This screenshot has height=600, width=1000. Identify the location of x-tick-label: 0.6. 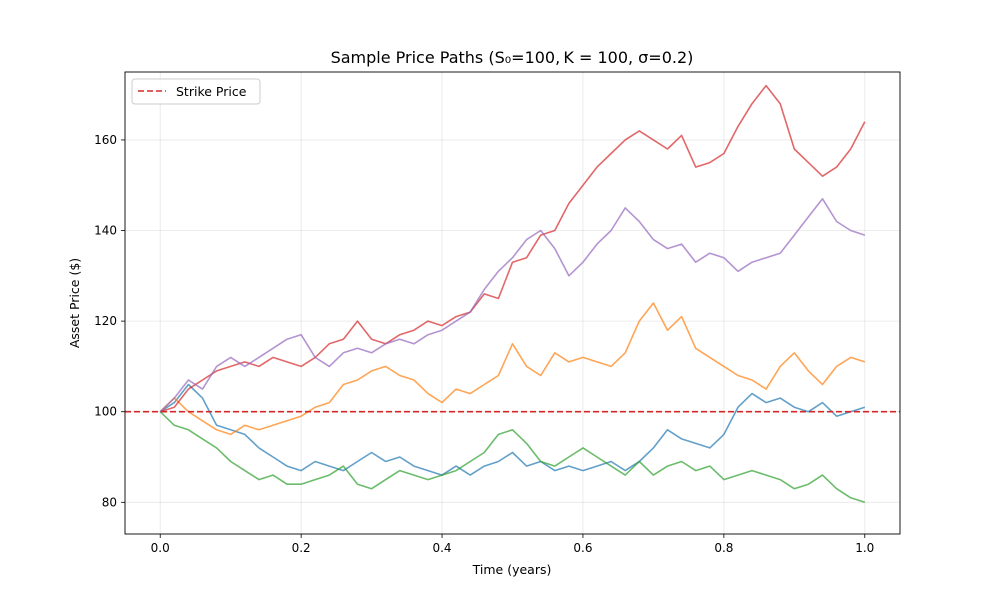
(582, 548).